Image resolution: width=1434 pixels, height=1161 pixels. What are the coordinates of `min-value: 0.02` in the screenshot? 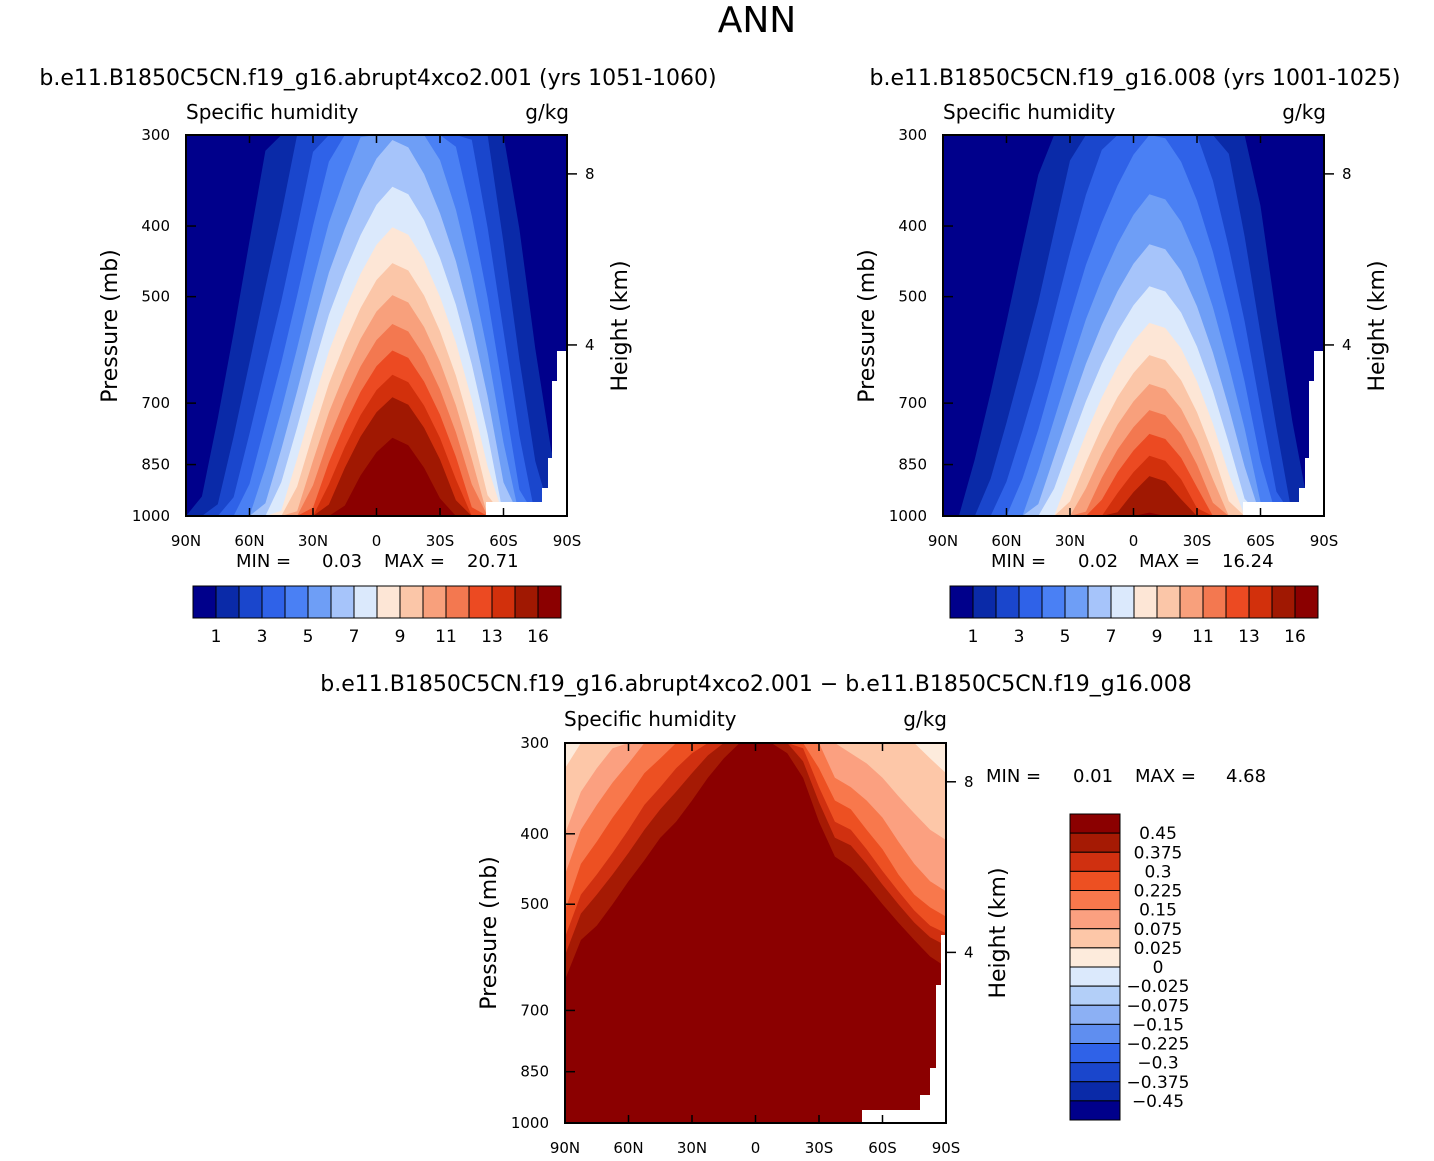 It's located at (1098, 561).